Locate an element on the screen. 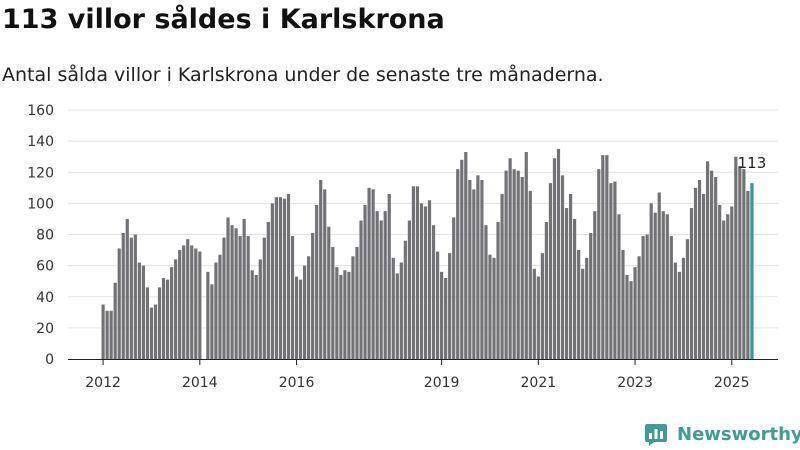 The image size is (800, 450). brand-name: Newsworthy is located at coordinates (738, 434).